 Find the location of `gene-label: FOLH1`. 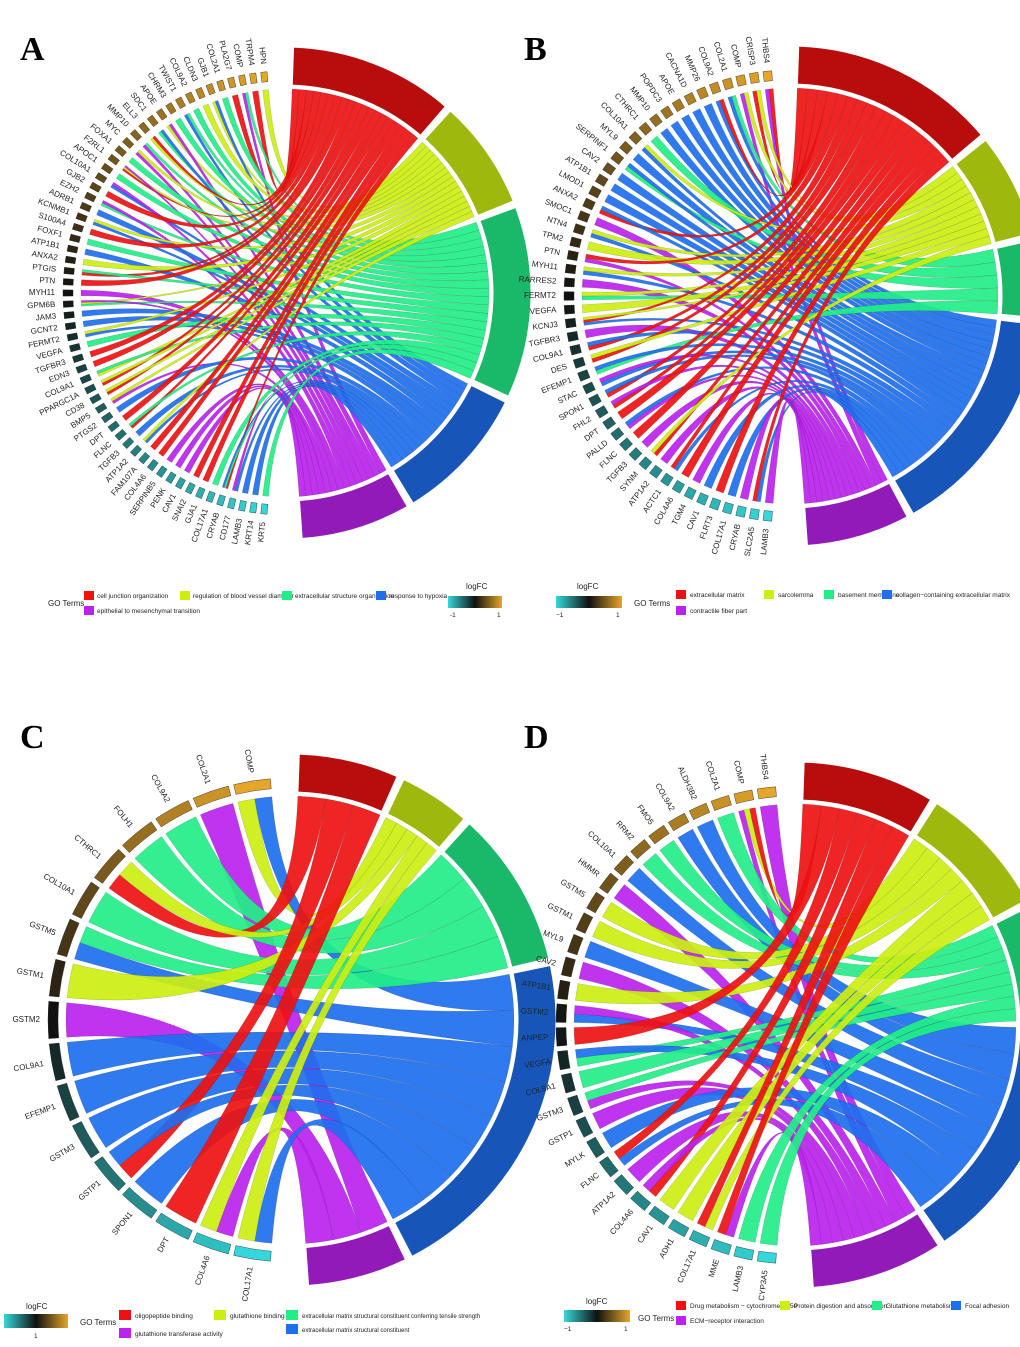

gene-label: FOLH1 is located at coordinates (124, 817).